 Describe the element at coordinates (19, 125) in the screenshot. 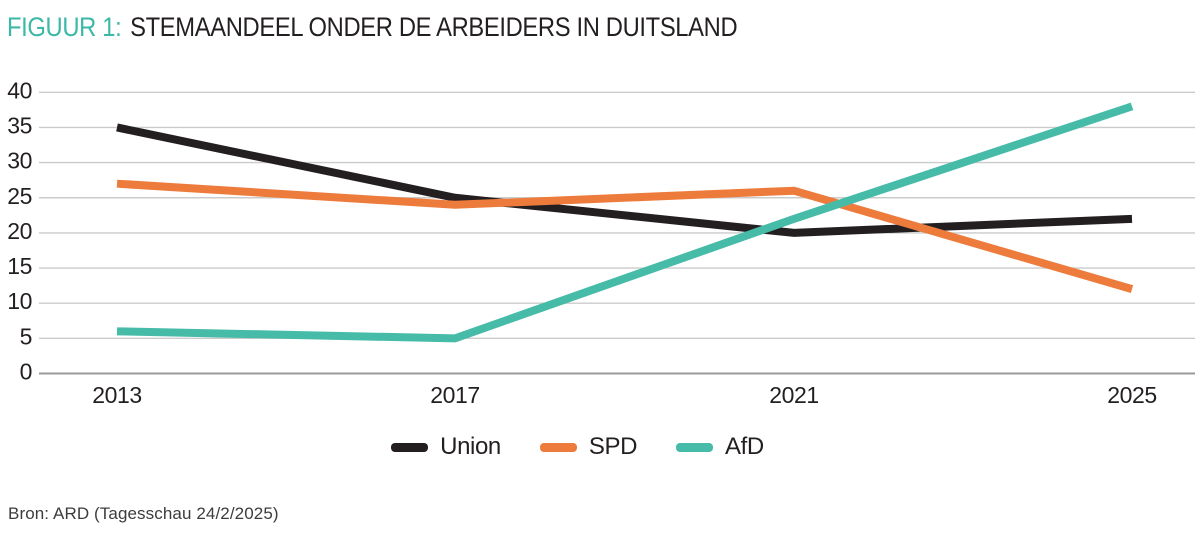

I see `y-tick-label: 35` at that location.